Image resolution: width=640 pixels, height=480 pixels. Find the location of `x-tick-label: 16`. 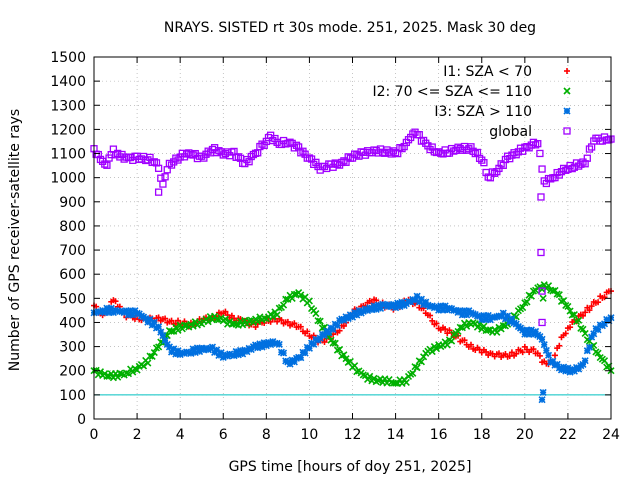

x-tick-label: 16 is located at coordinates (439, 435).